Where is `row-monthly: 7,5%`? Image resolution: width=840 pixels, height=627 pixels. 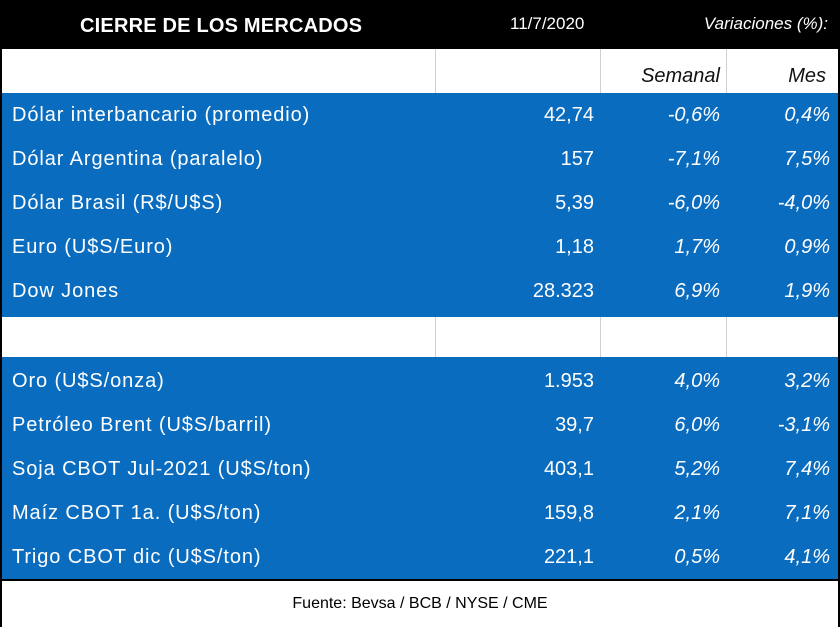 row-monthly: 7,5% is located at coordinates (807, 159).